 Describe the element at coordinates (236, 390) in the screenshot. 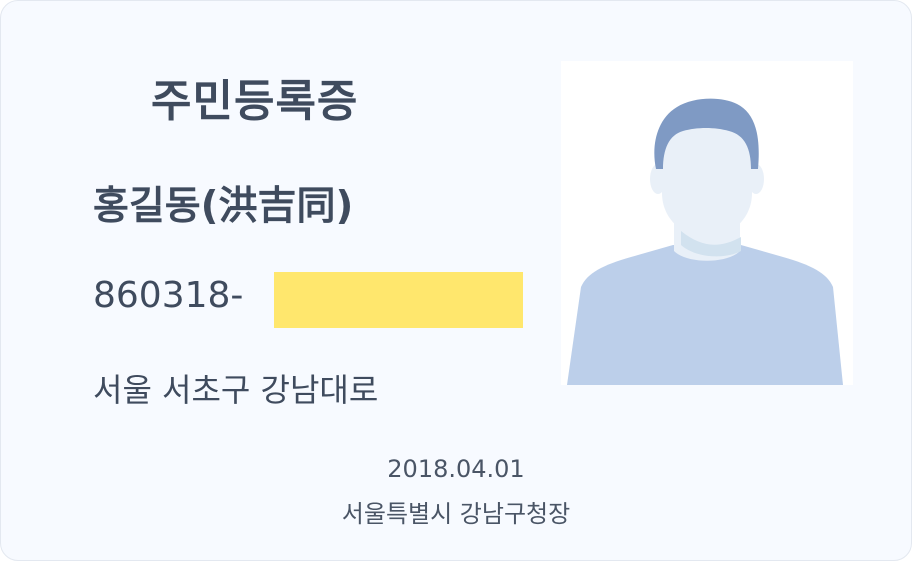

I see `holder-address: 서울 서초구 강남대로` at that location.